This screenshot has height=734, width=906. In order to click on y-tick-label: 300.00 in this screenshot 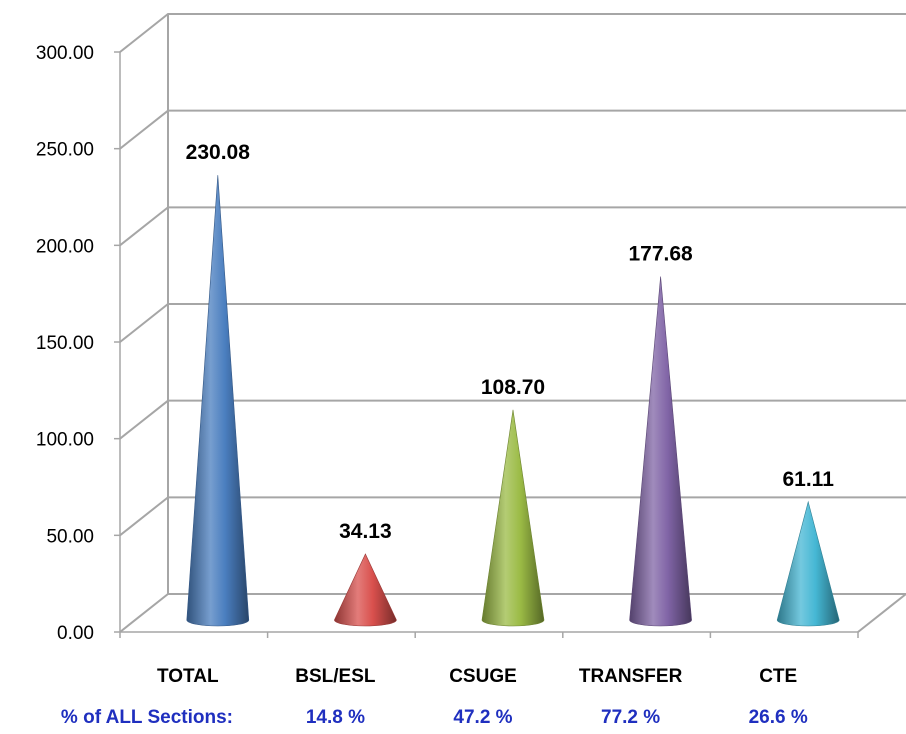, I will do `click(65, 53)`.